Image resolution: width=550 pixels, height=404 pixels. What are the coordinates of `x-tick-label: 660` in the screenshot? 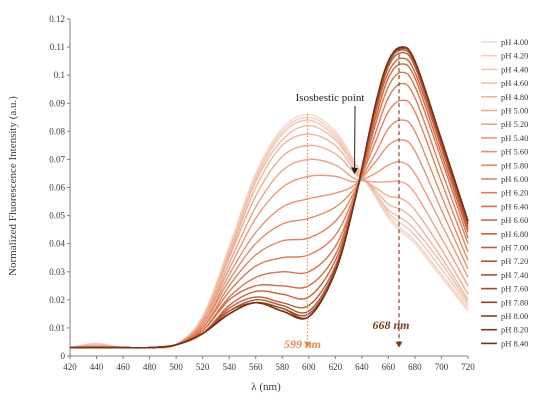 It's located at (389, 367).